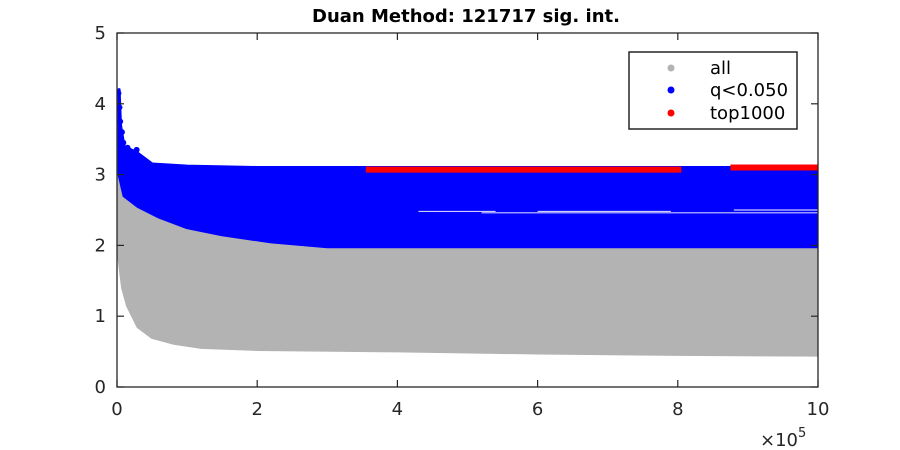  I want to click on legend-box, so click(713, 90).